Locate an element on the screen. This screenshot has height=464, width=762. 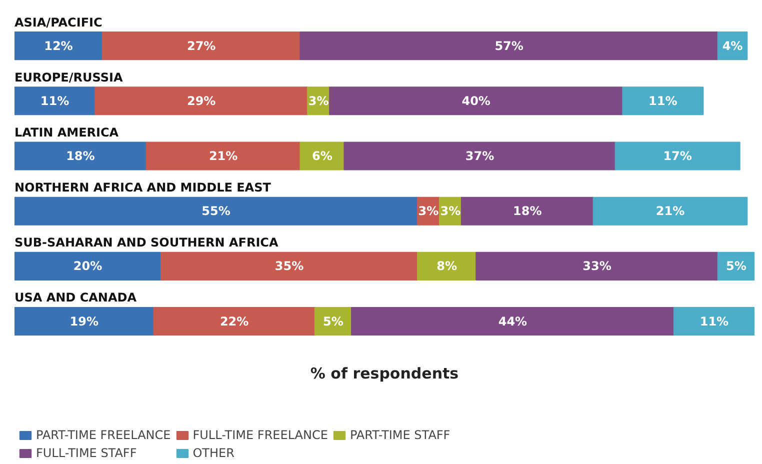
data-label: 37% is located at coordinates (479, 155).